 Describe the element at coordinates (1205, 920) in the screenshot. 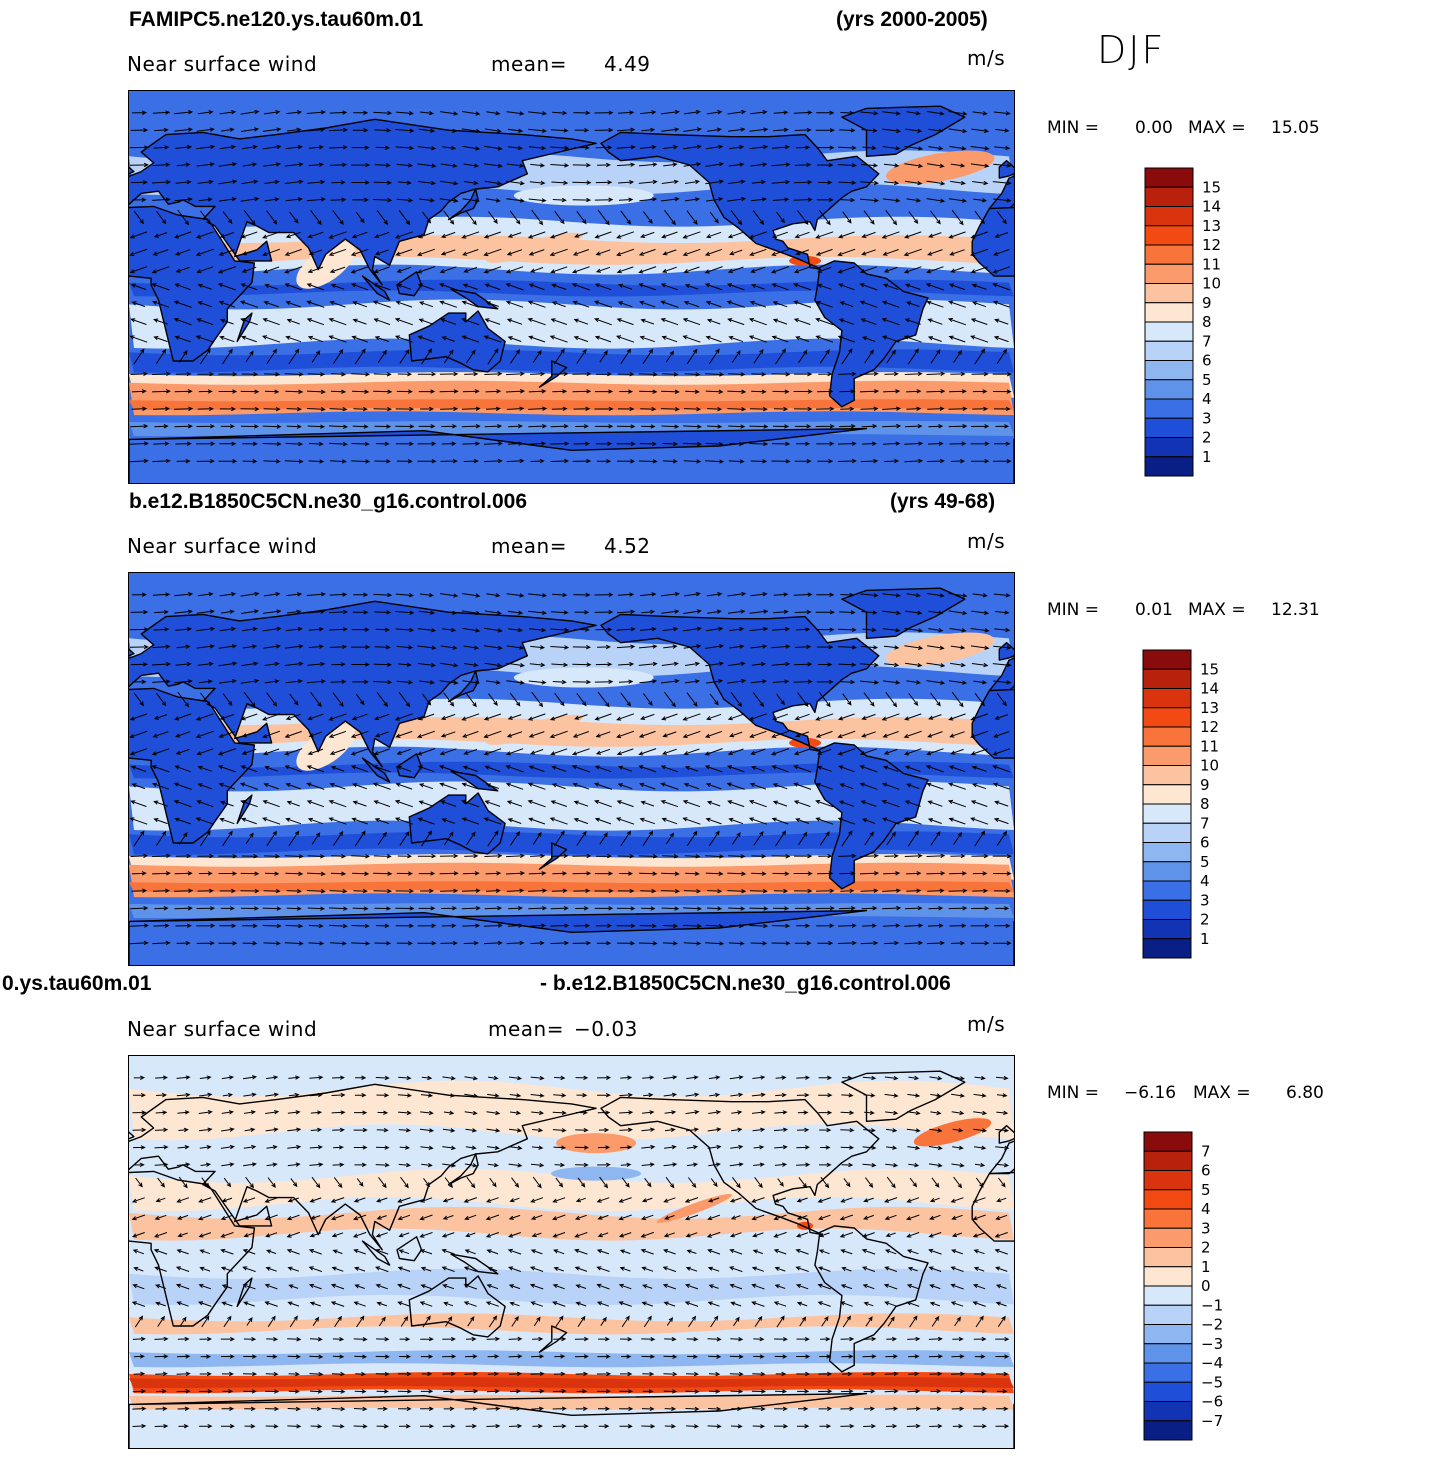

I see `panel-2-colorbar-label: 2` at that location.